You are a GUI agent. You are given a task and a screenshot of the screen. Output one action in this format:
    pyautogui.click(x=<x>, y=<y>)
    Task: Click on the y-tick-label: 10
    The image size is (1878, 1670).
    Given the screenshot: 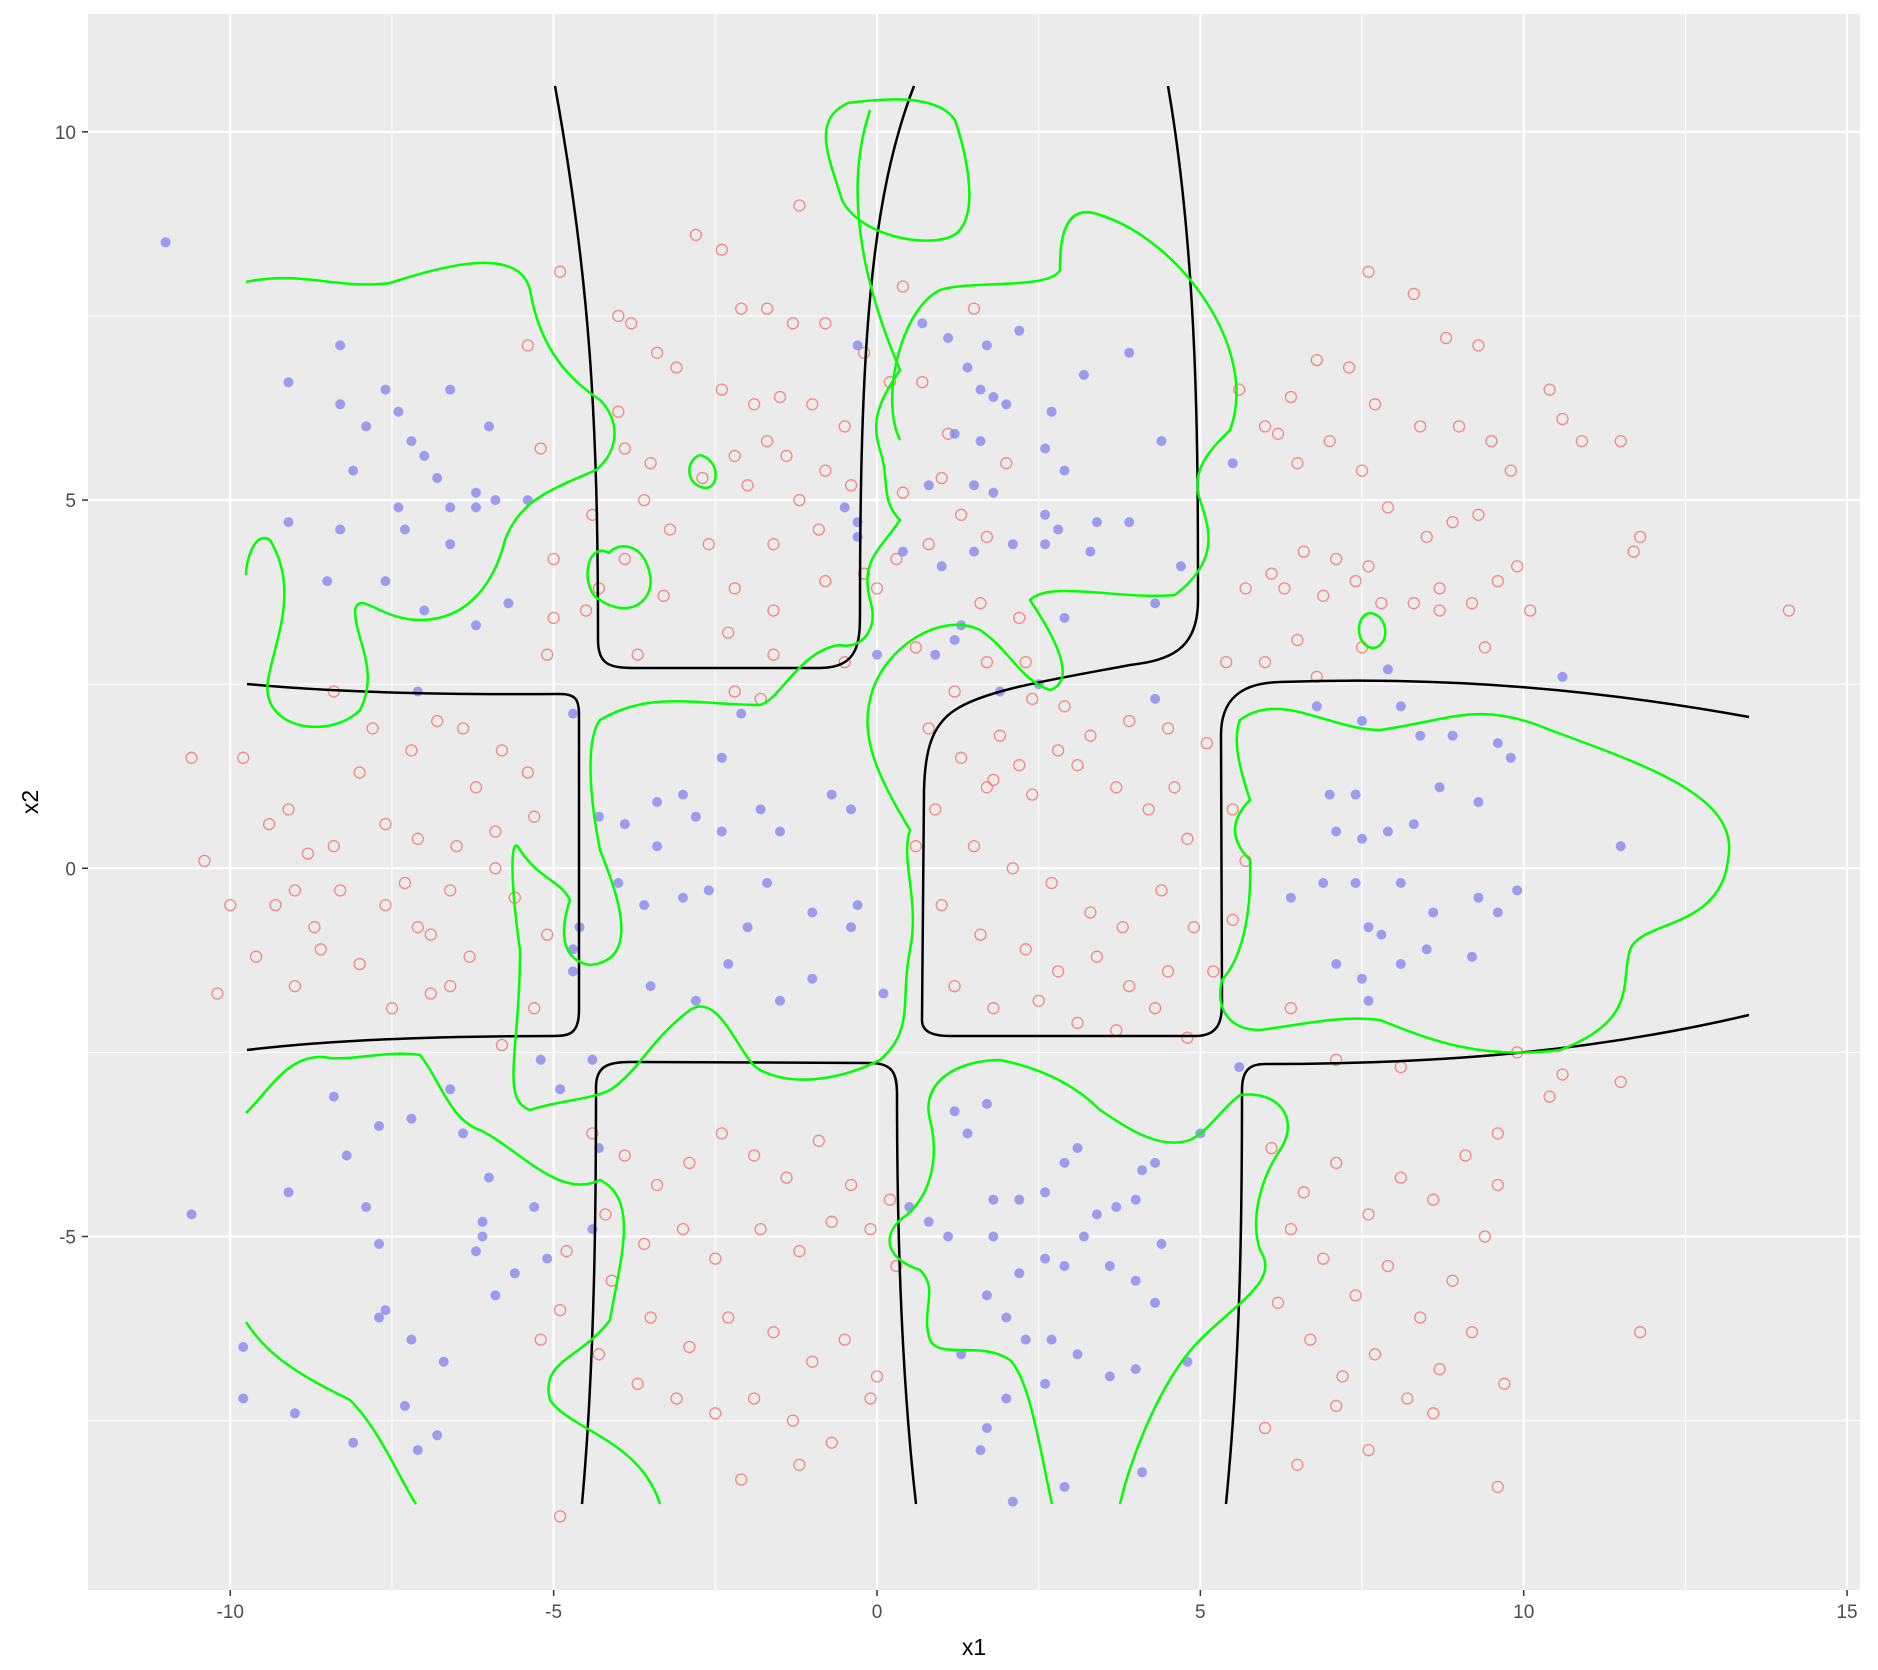 What is the action you would take?
    pyautogui.click(x=65, y=133)
    